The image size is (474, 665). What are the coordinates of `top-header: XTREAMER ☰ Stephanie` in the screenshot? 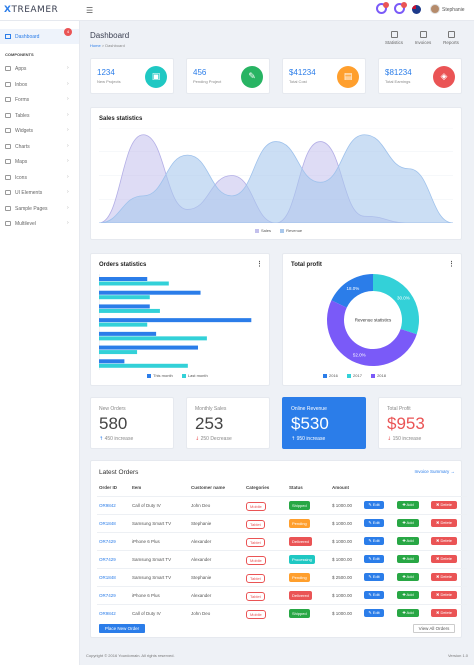 It's located at (237, 10).